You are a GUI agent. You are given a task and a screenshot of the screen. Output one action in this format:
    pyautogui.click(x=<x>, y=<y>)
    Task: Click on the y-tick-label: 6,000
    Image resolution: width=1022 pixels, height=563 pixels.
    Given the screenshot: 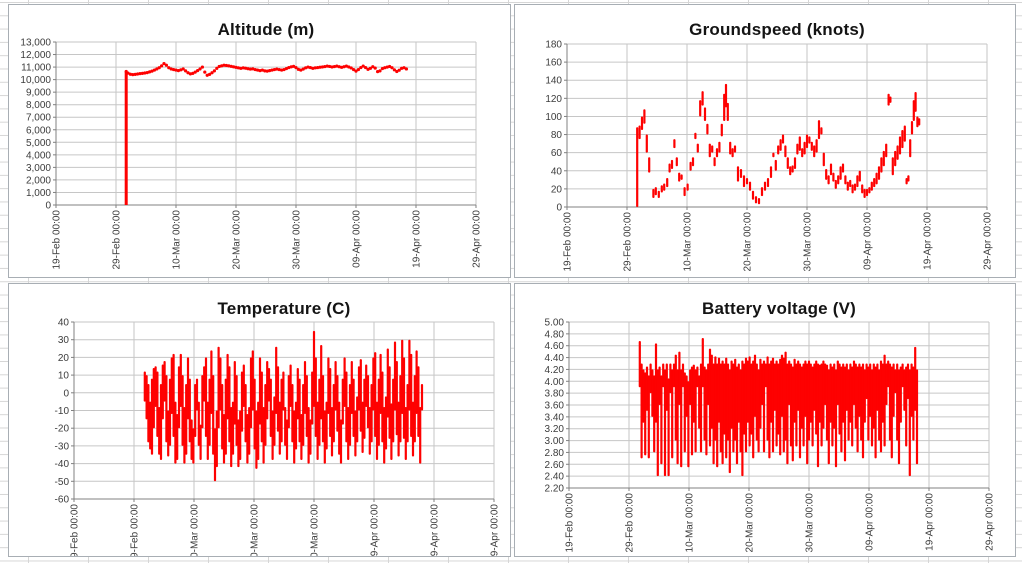 What is the action you would take?
    pyautogui.click(x=38, y=130)
    